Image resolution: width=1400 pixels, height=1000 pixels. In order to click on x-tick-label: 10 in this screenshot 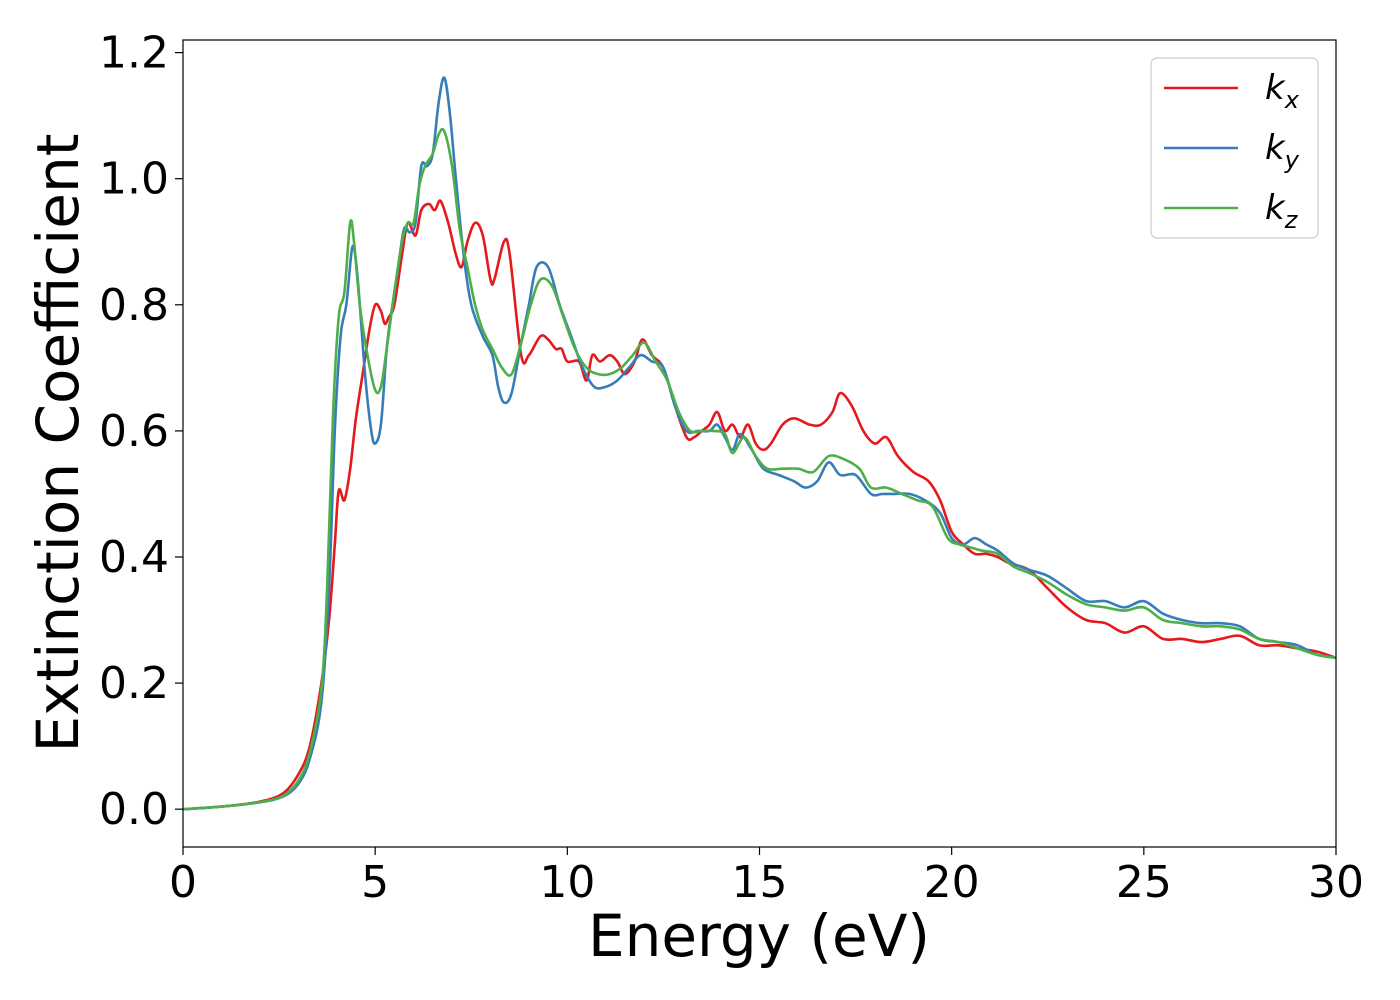, I will do `click(567, 882)`.